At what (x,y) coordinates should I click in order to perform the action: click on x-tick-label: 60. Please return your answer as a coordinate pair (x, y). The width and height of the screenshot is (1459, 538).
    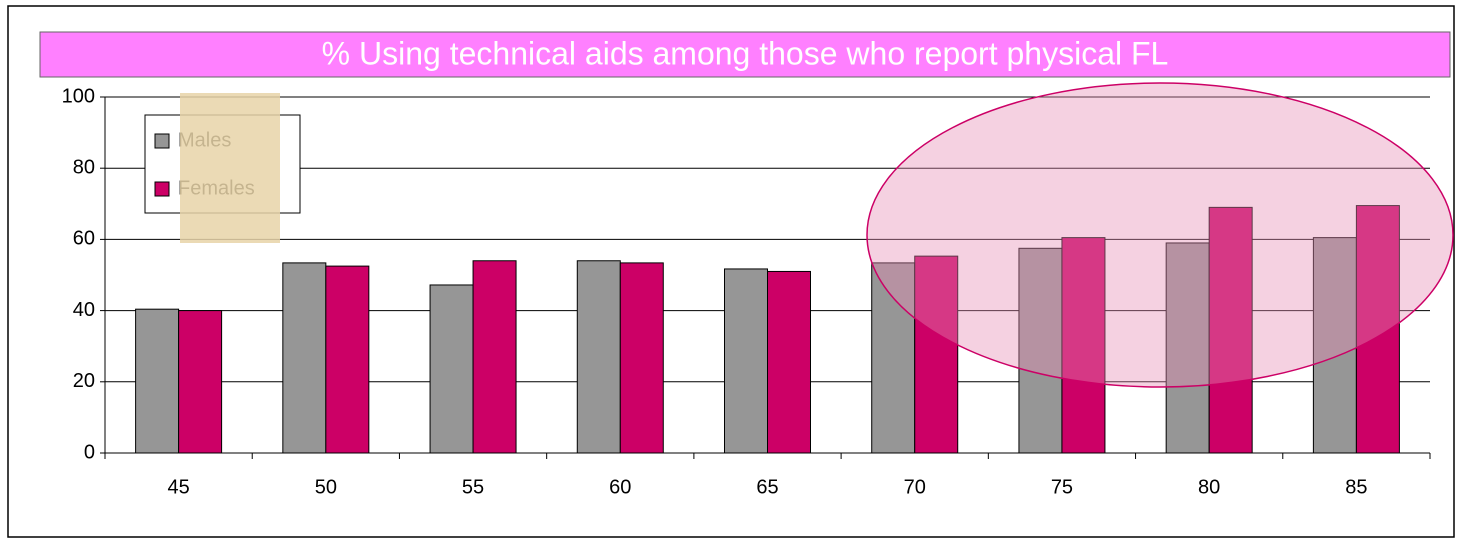
    Looking at the image, I should click on (620, 487).